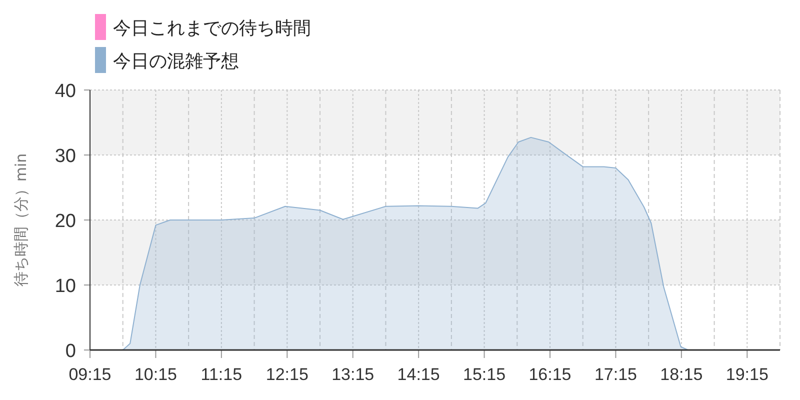 The width and height of the screenshot is (800, 400). I want to click on x-tick-label: 13:15, so click(353, 374).